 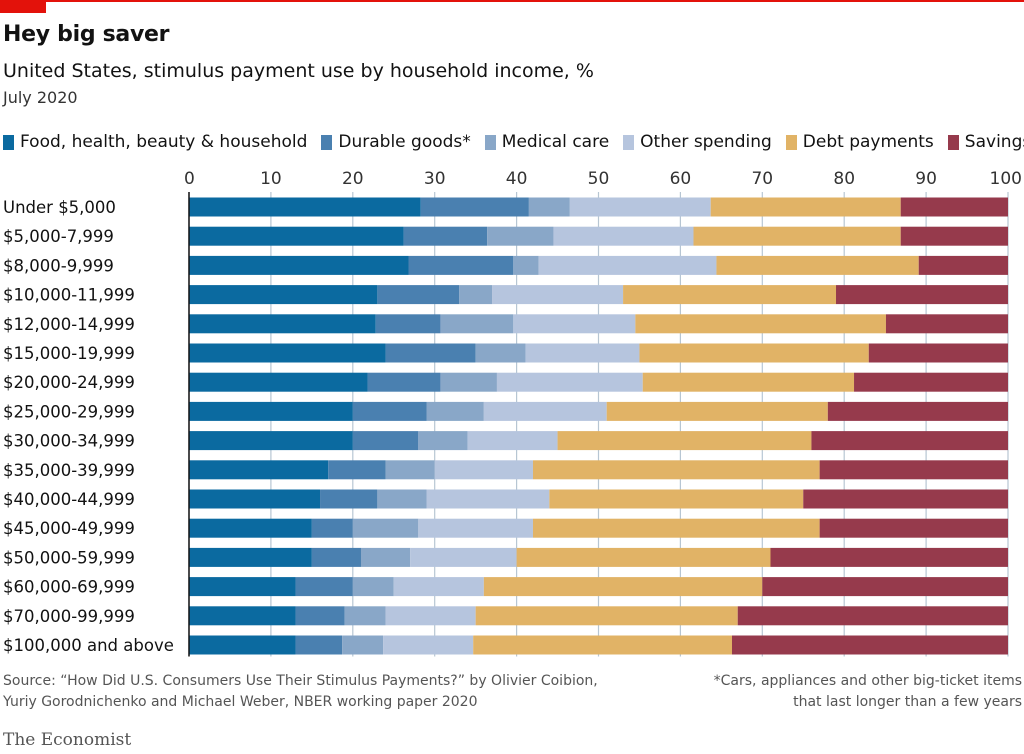 What do you see at coordinates (868, 142) in the screenshot?
I see `legend-label: Debt payments` at bounding box center [868, 142].